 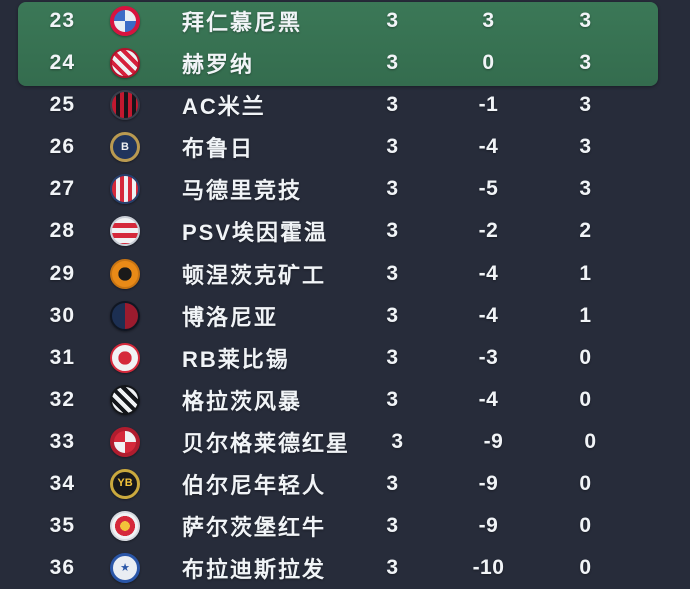 What do you see at coordinates (345, 189) in the screenshot?
I see `table-row: 27 马德里竞技 3 -5 3` at bounding box center [345, 189].